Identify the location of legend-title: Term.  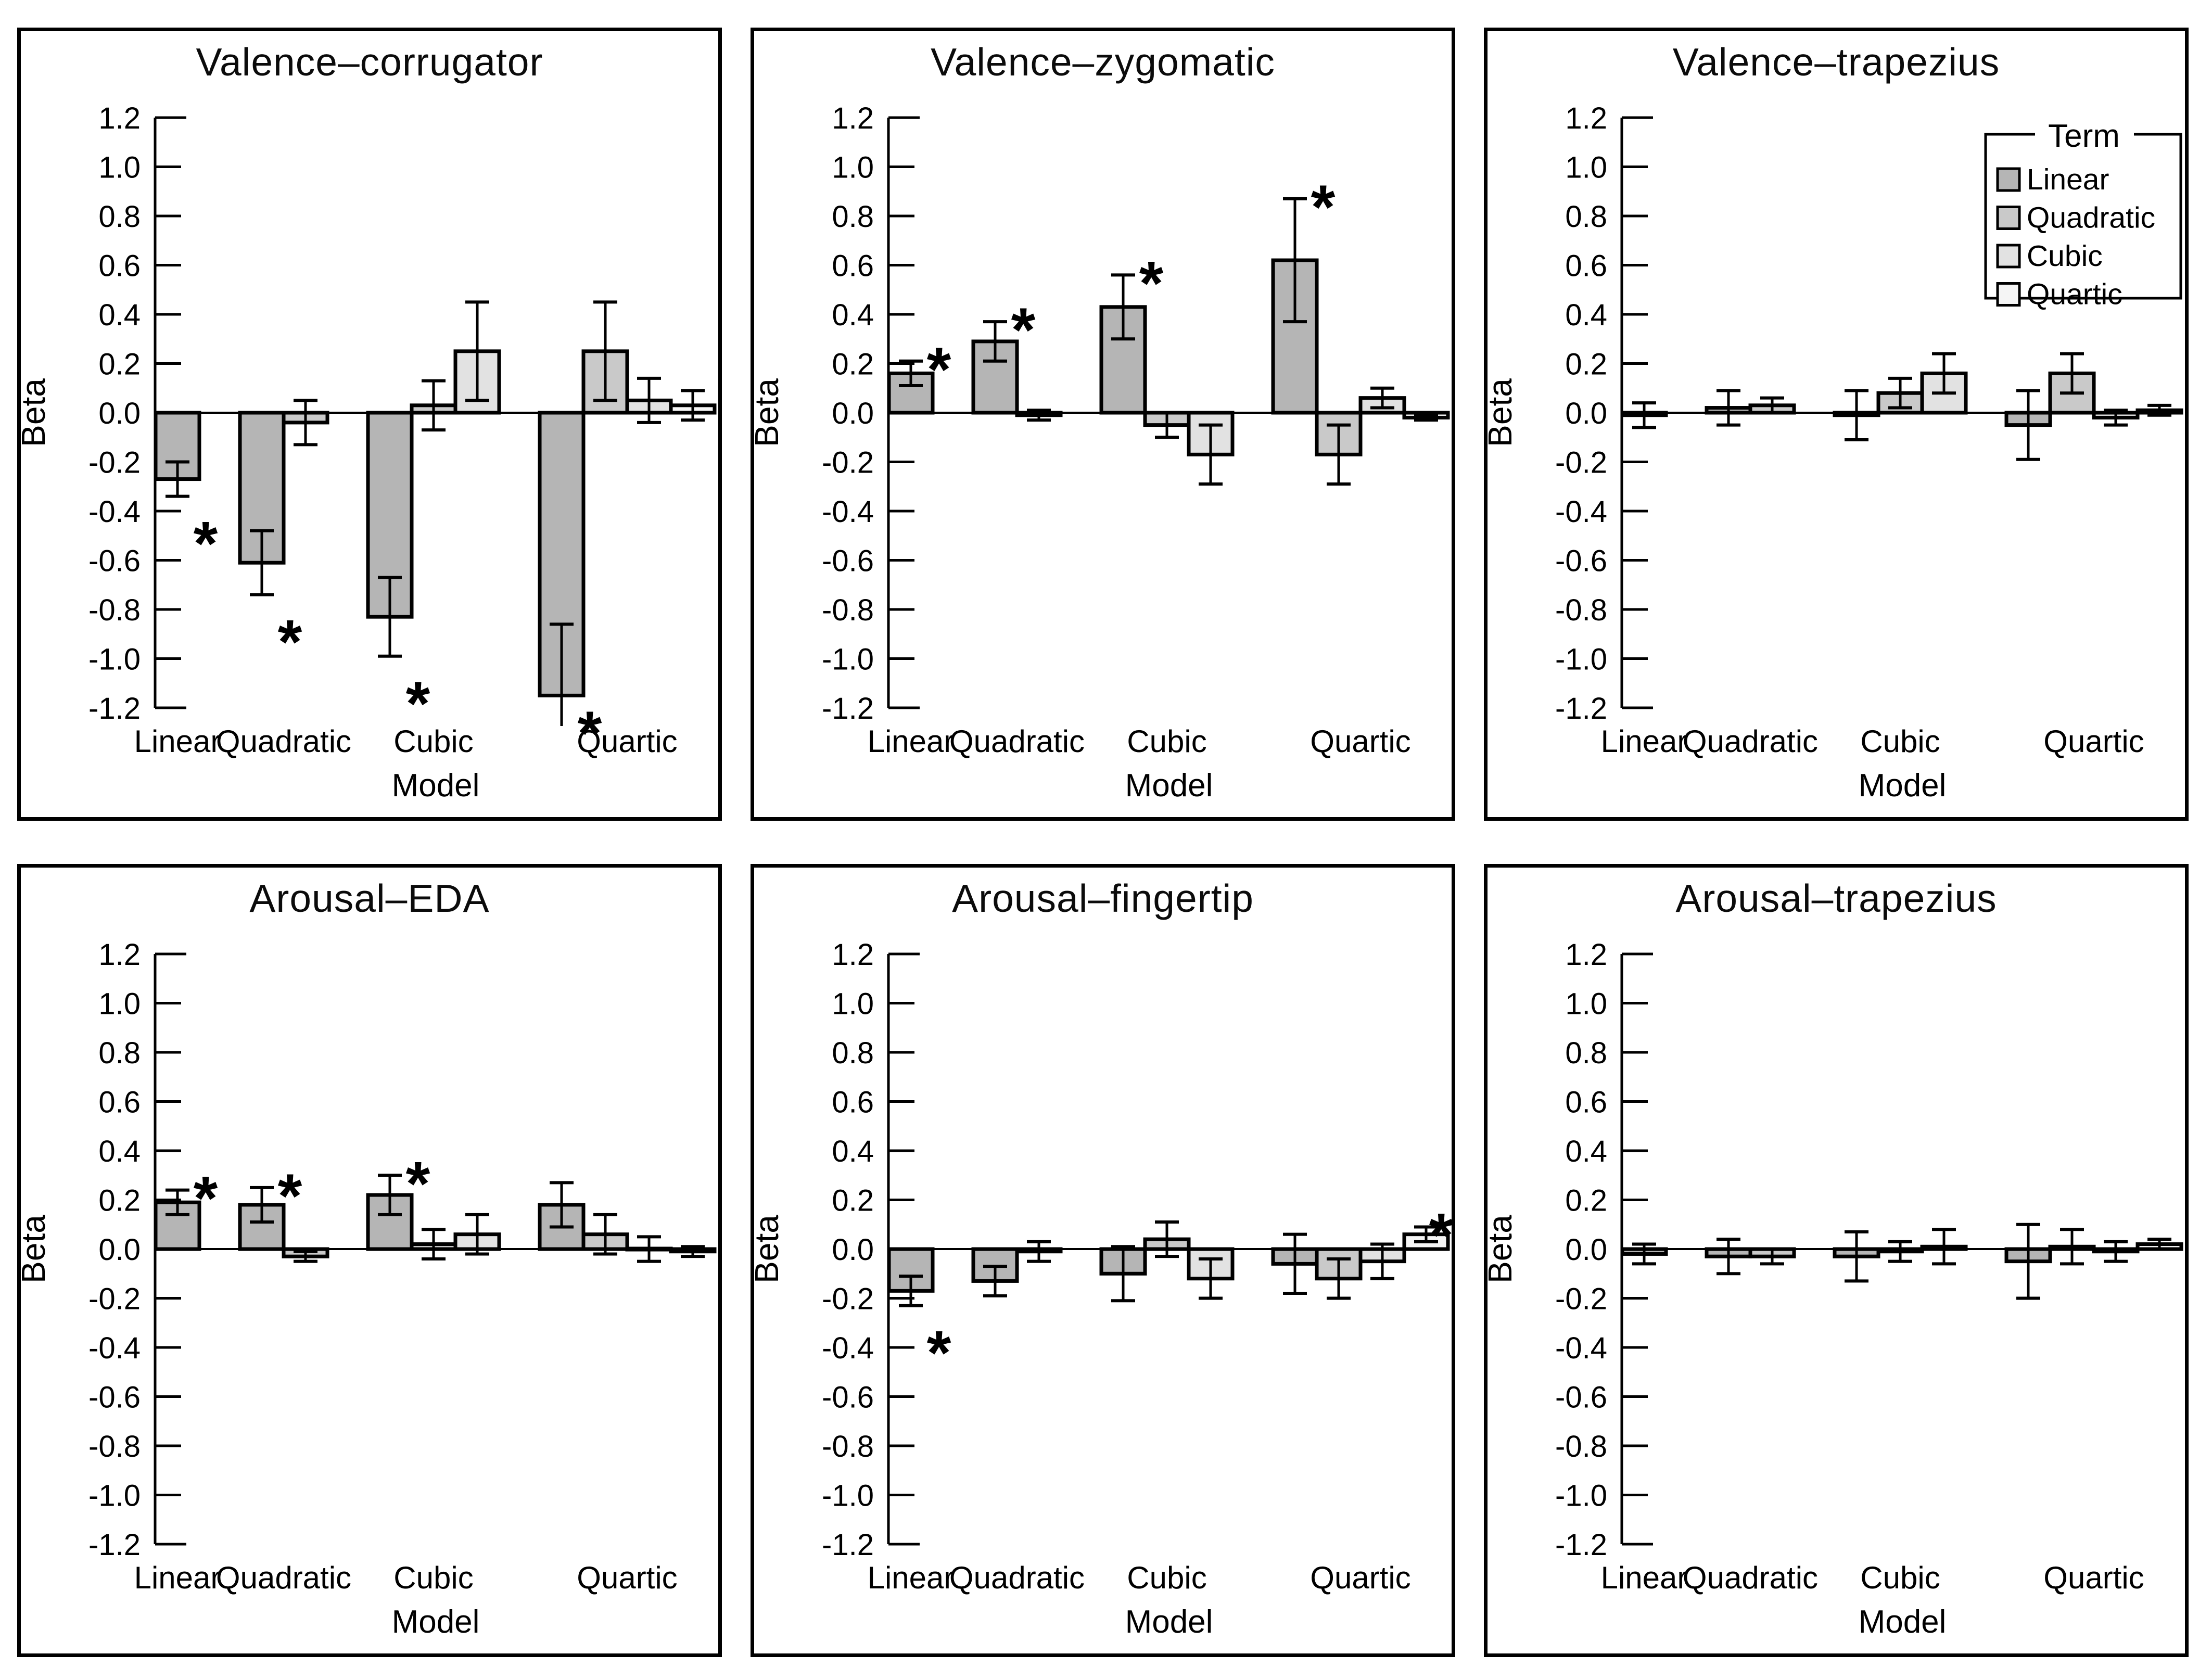
(2084, 136).